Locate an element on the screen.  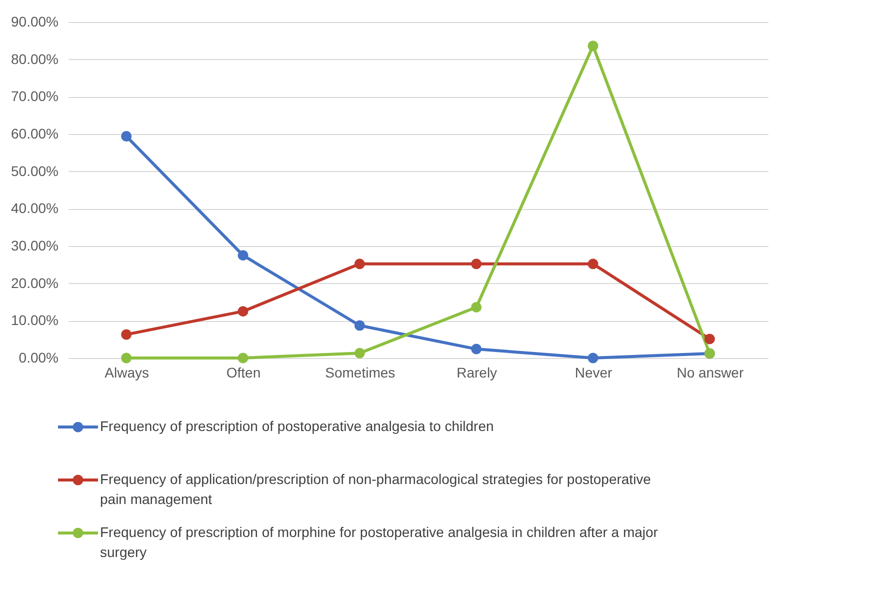
y-tick-label: 40.00% is located at coordinates (34, 208).